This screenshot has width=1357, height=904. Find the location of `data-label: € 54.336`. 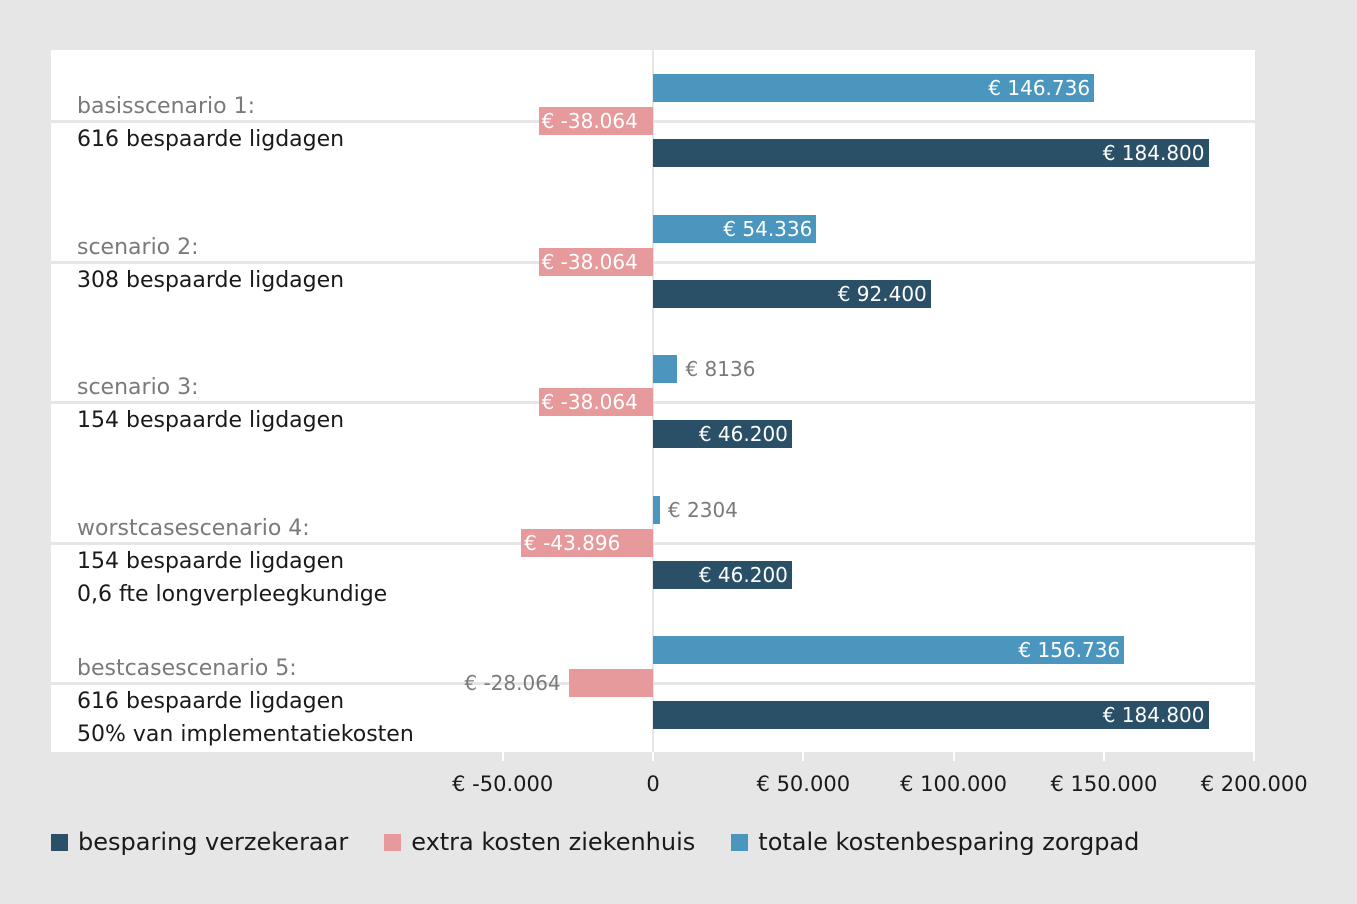

data-label: € 54.336 is located at coordinates (768, 228).